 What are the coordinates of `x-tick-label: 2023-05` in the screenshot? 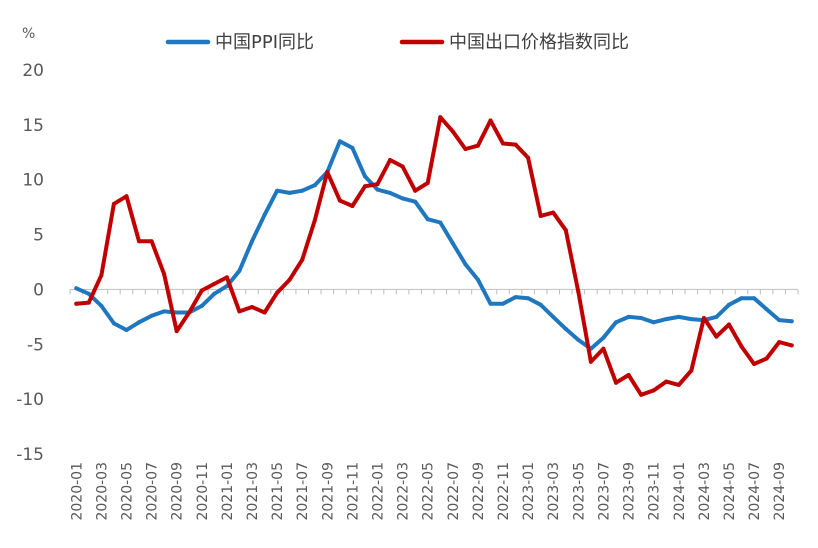 It's located at (579, 491).